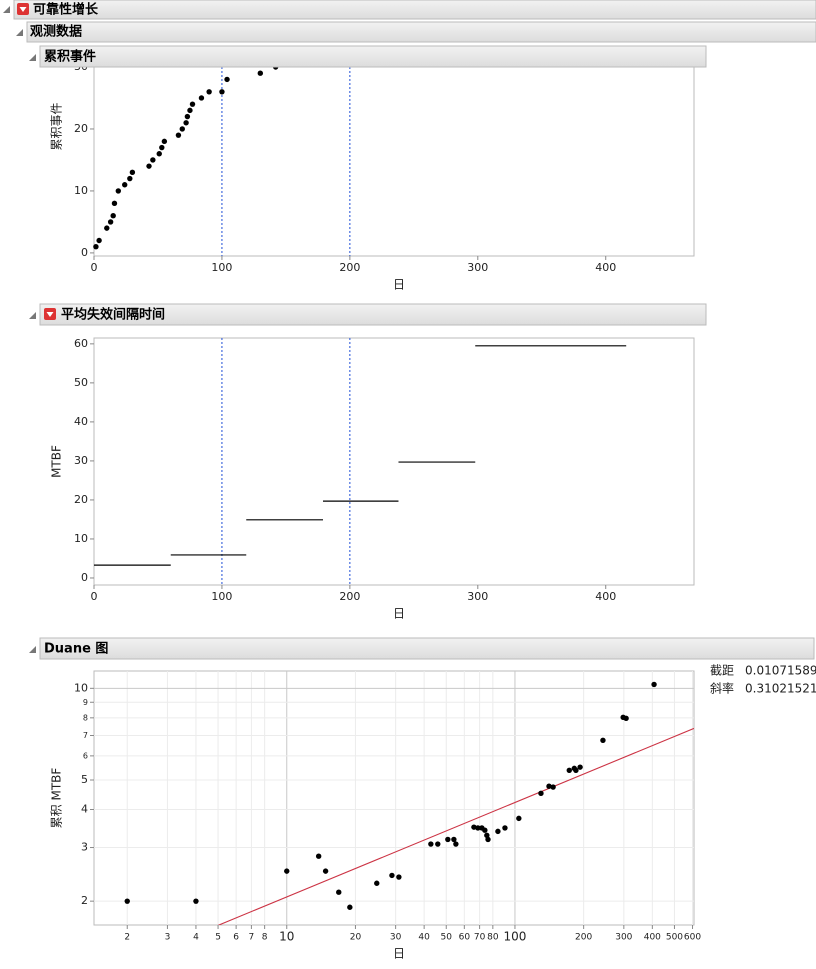 The image size is (816, 969). I want to click on chart-title: 累积事件, so click(70, 57).